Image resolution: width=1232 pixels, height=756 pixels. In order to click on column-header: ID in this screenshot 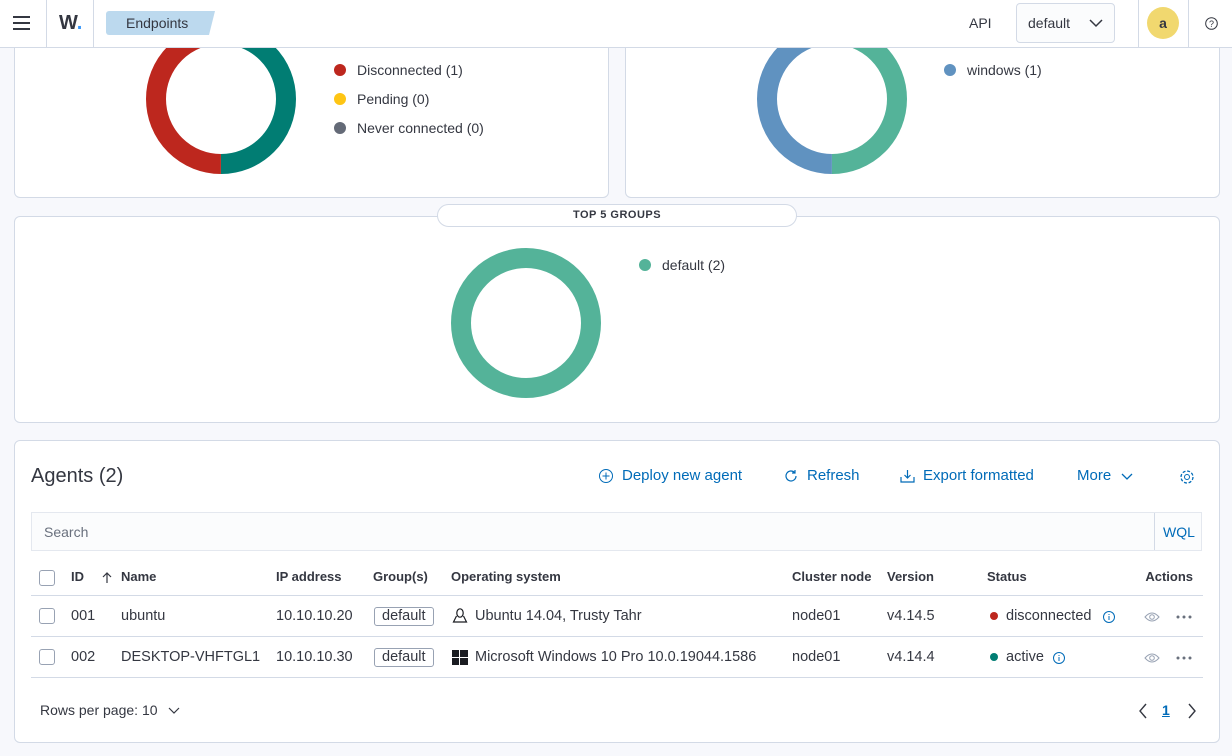, I will do `click(77, 576)`.